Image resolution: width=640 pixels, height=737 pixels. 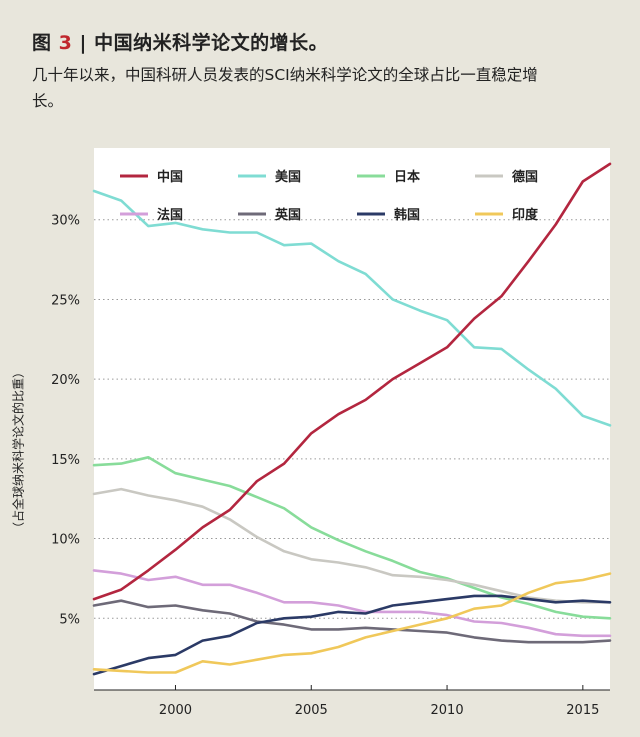 What do you see at coordinates (170, 215) in the screenshot?
I see `legend-label: 法国` at bounding box center [170, 215].